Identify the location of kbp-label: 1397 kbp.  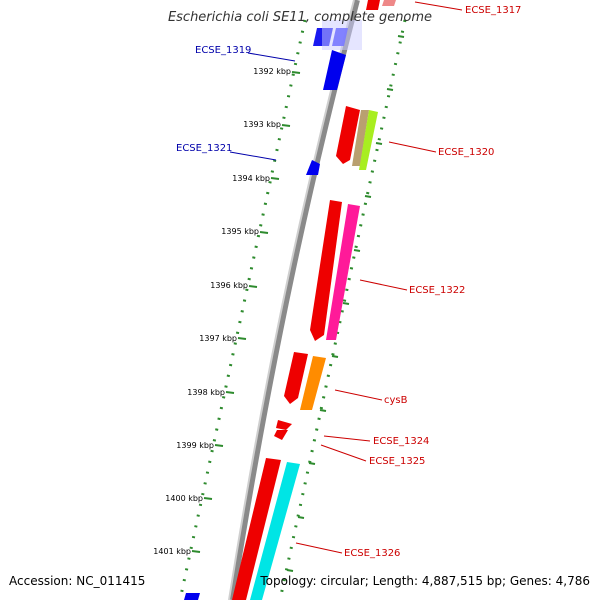
(218, 338).